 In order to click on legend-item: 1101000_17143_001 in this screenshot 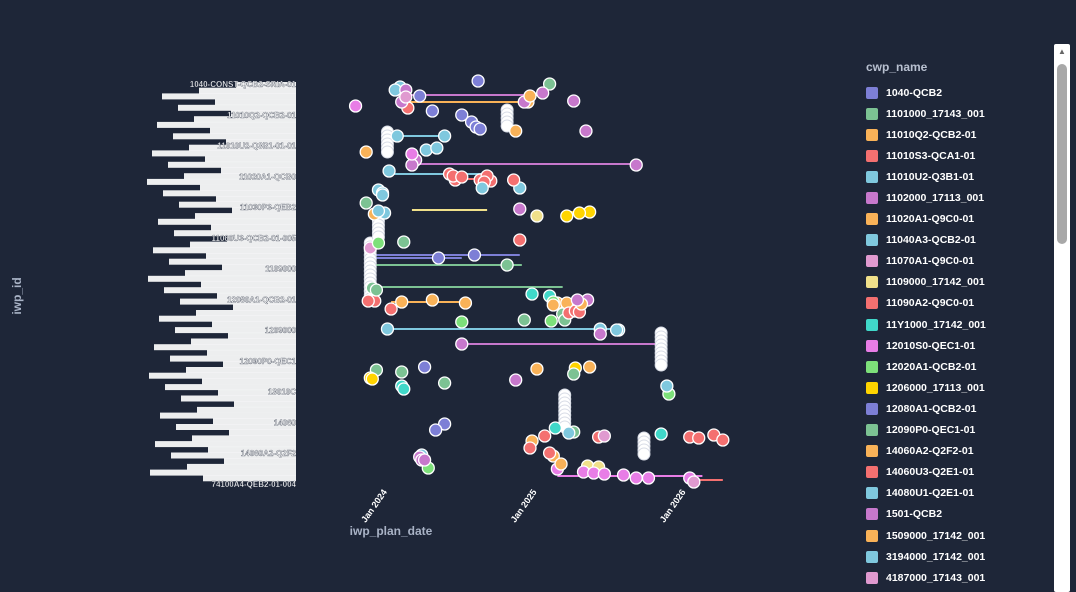, I will do `click(955, 113)`.